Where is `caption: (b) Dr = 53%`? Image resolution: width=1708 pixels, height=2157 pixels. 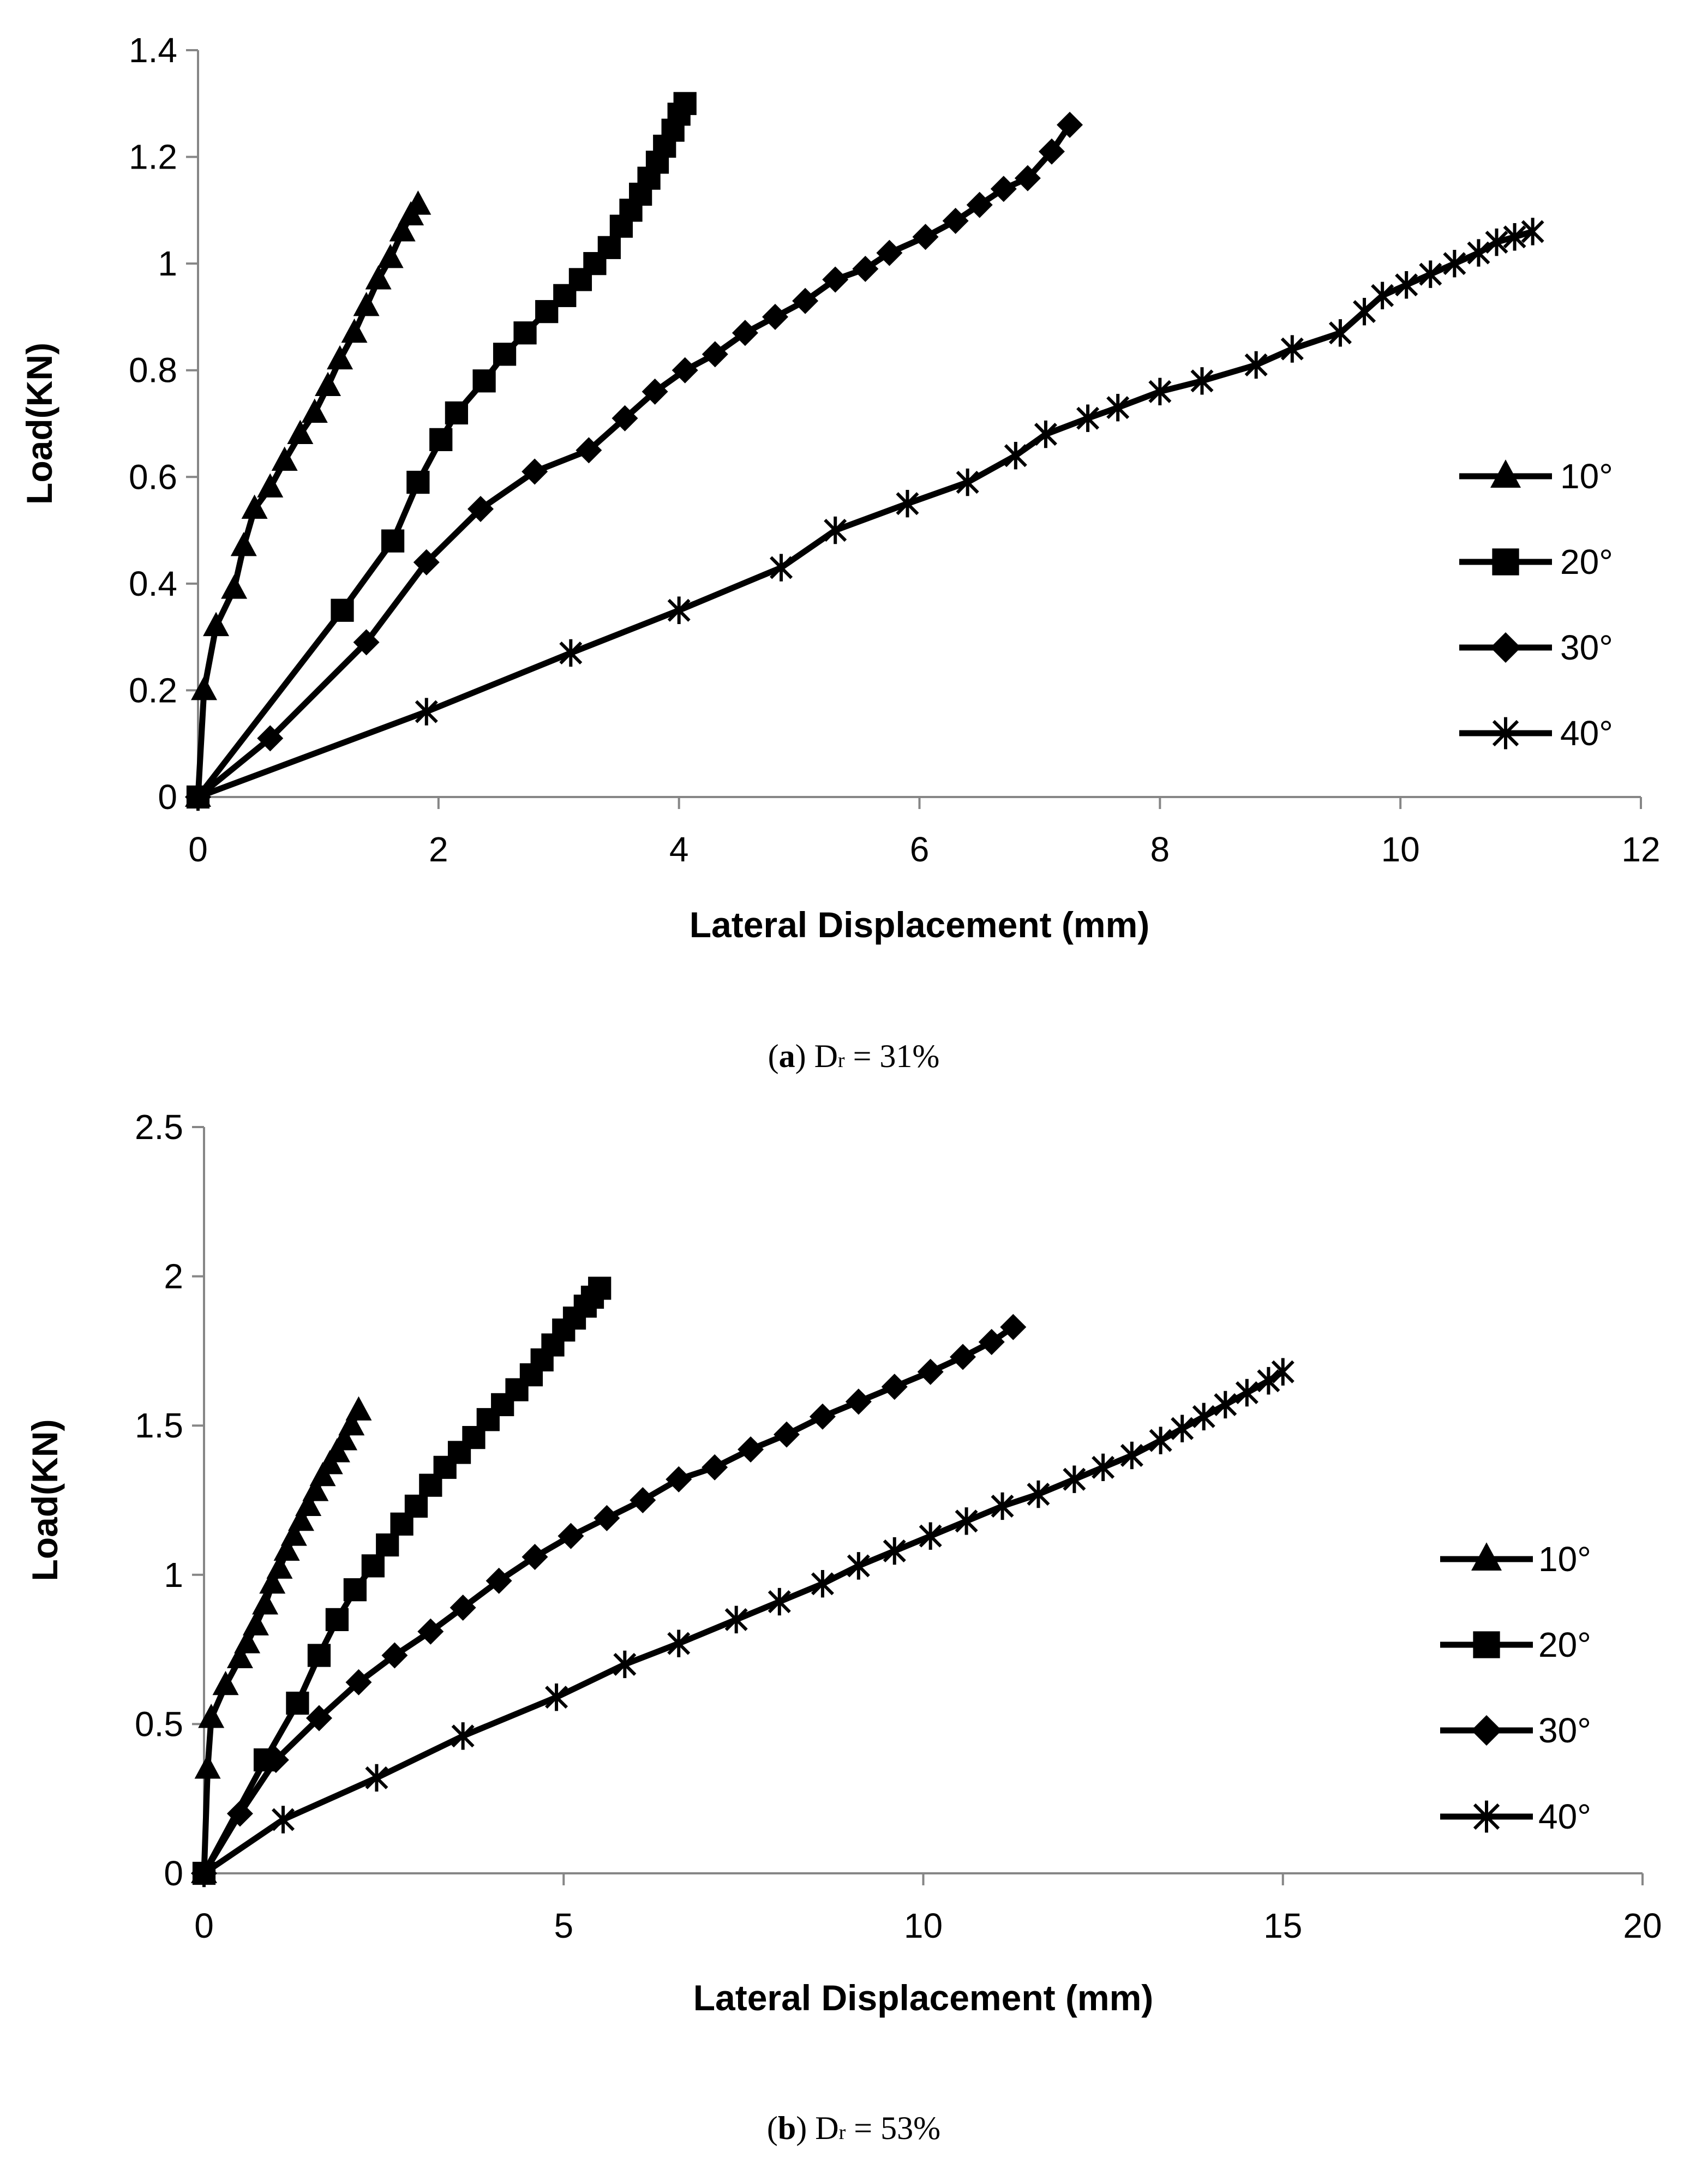
caption: (b) Dr = 53% is located at coordinates (853, 2128).